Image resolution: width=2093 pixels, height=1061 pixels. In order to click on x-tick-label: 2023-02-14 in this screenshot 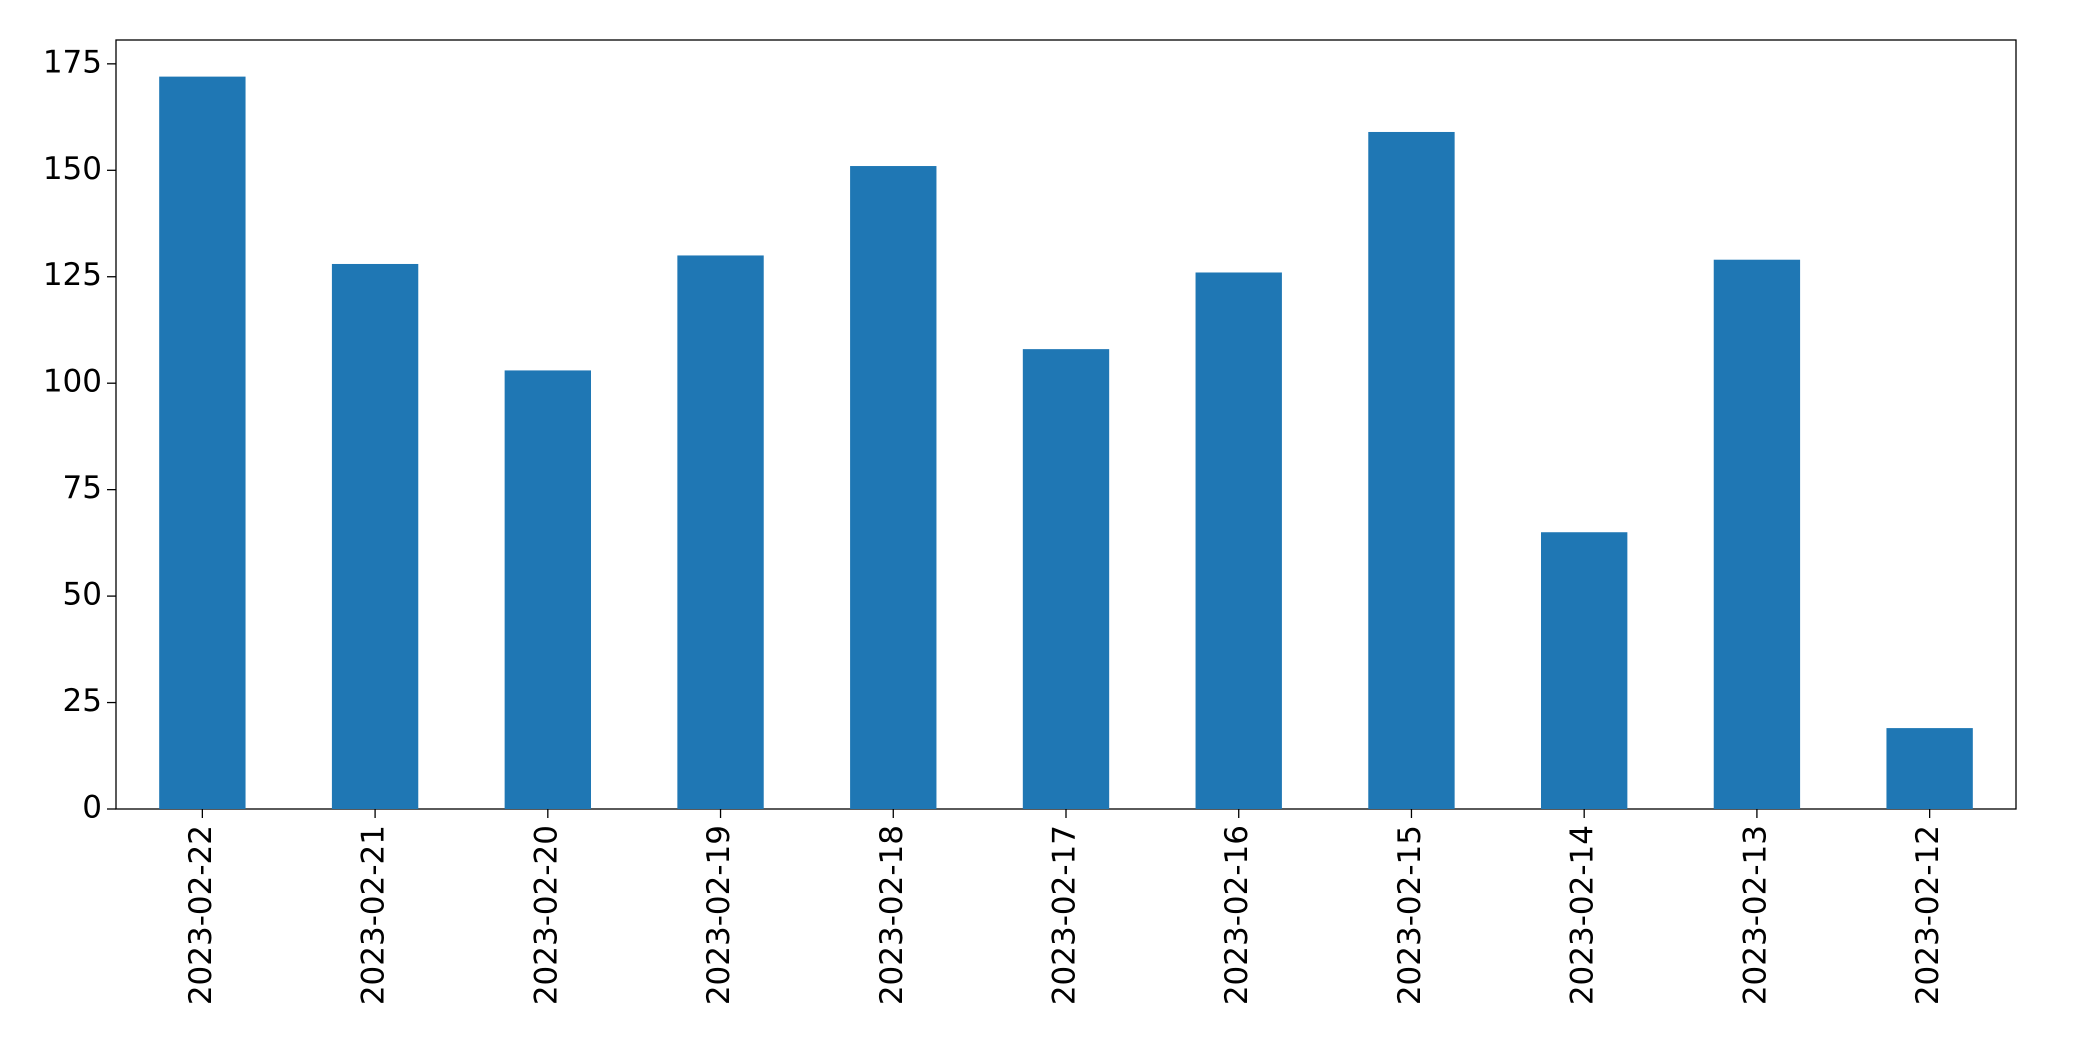, I will do `click(1583, 915)`.